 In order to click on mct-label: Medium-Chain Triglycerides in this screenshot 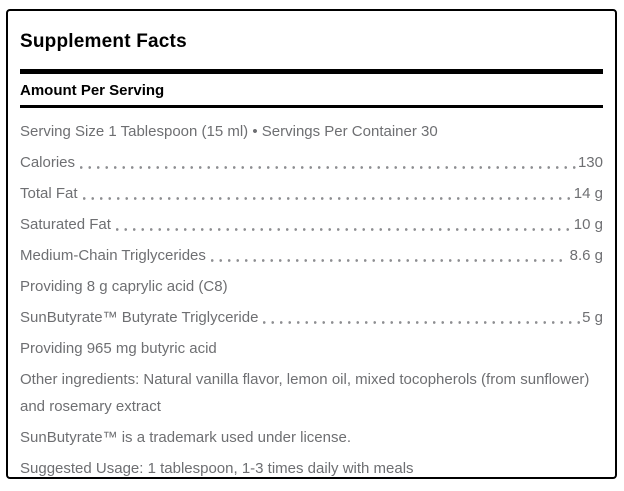, I will do `click(113, 255)`.